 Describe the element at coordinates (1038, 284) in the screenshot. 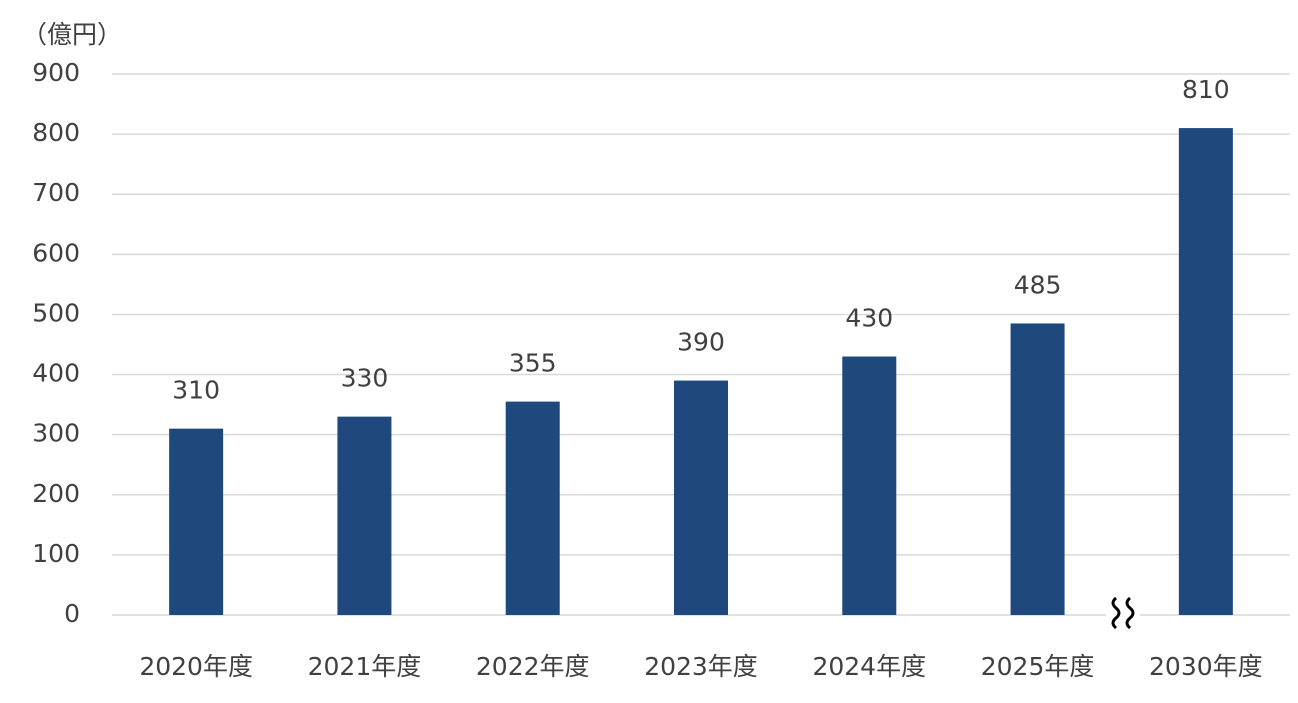

I see `data-label: 485` at that location.